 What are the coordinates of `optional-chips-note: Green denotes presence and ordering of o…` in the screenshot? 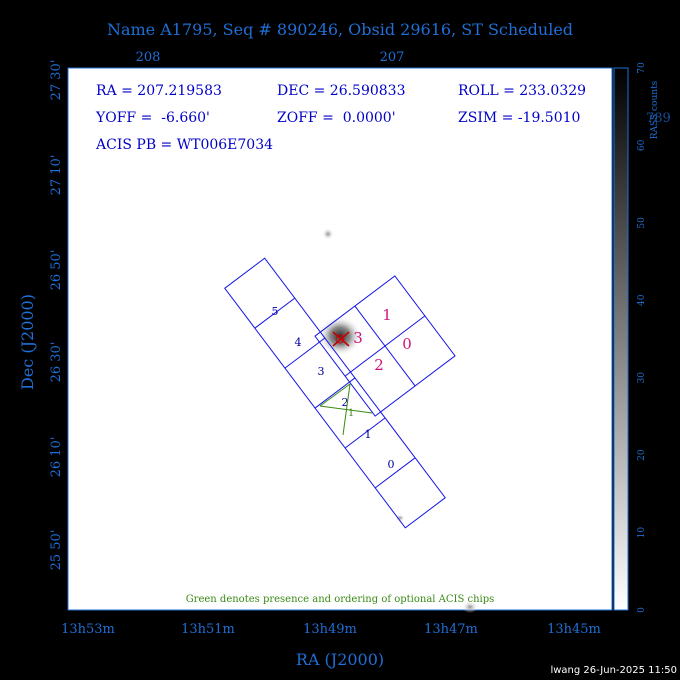 It's located at (340, 599).